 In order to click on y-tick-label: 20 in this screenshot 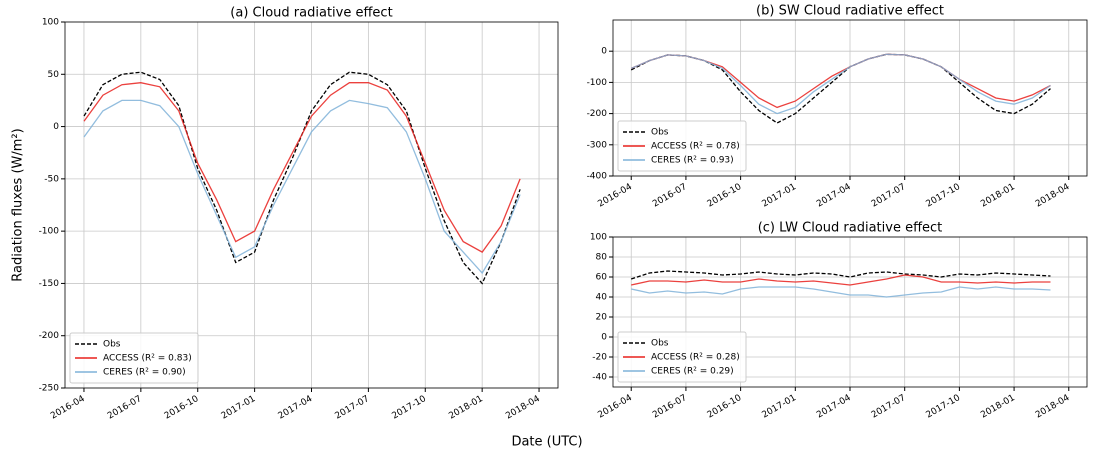, I will do `click(602, 318)`.